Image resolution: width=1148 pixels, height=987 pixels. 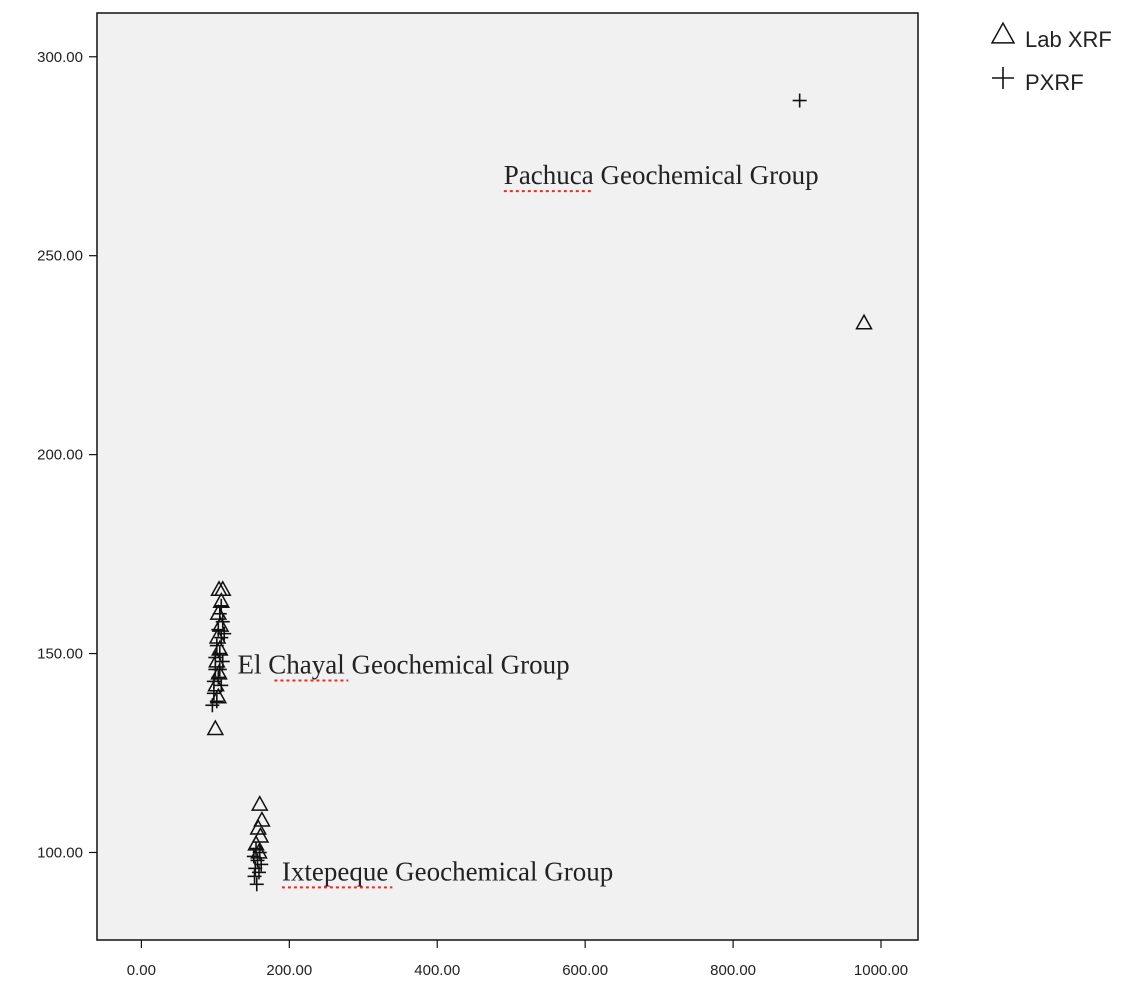 I want to click on legend-triangle-icon, so click(x=1003, y=32).